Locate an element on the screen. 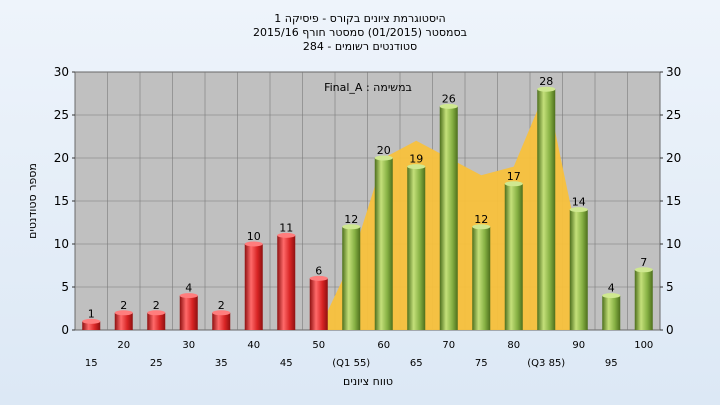 This screenshot has height=405, width=720. x-tick-label: 65 is located at coordinates (416, 363).